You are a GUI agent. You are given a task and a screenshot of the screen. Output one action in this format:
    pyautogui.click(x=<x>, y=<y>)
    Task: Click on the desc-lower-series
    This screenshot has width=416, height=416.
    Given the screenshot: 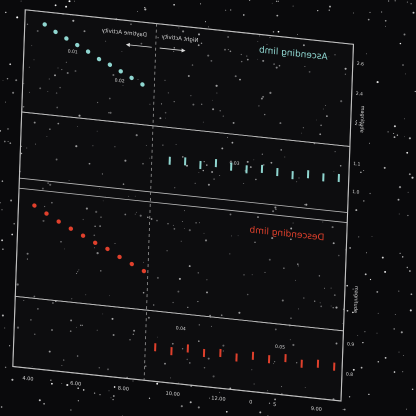 What is the action you would take?
    pyautogui.click(x=245, y=357)
    